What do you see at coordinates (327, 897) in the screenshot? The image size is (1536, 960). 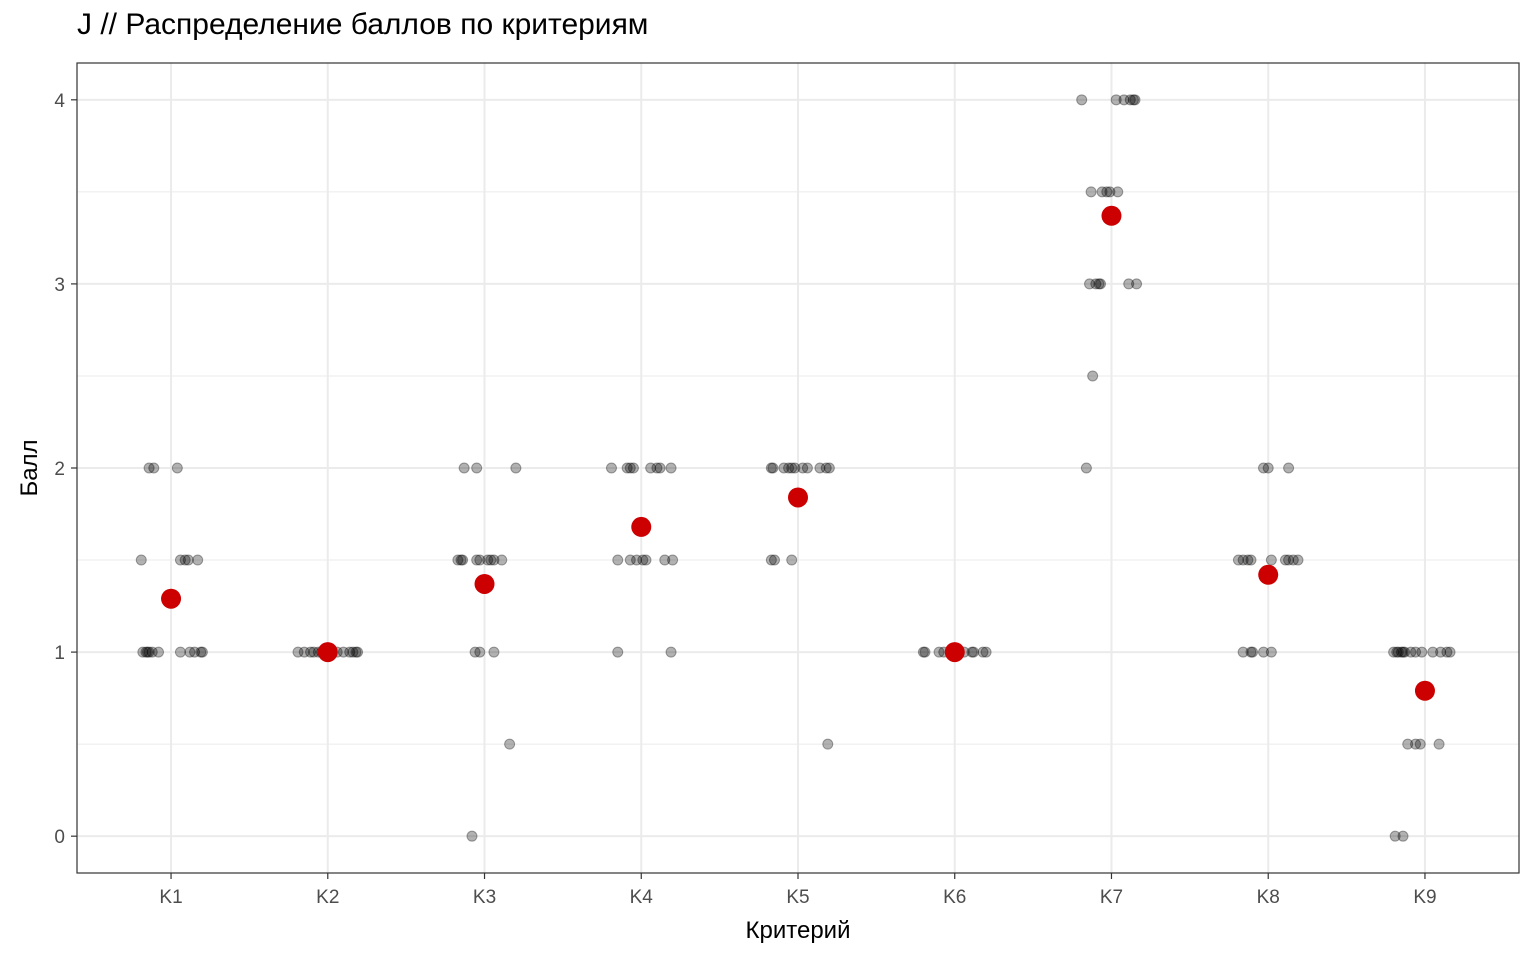 I see `x-tick-label: K2` at bounding box center [327, 897].